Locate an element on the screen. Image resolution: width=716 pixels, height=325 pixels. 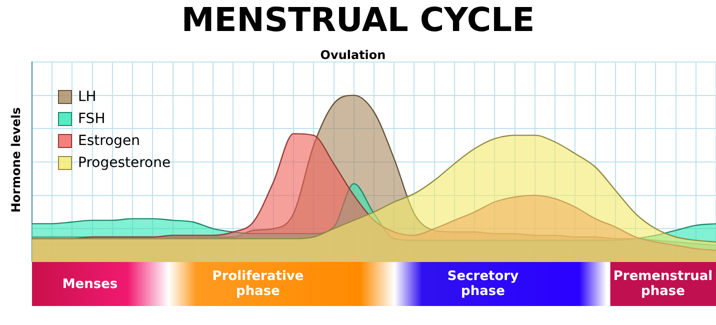
legend-label: Progesterone is located at coordinates (124, 163).